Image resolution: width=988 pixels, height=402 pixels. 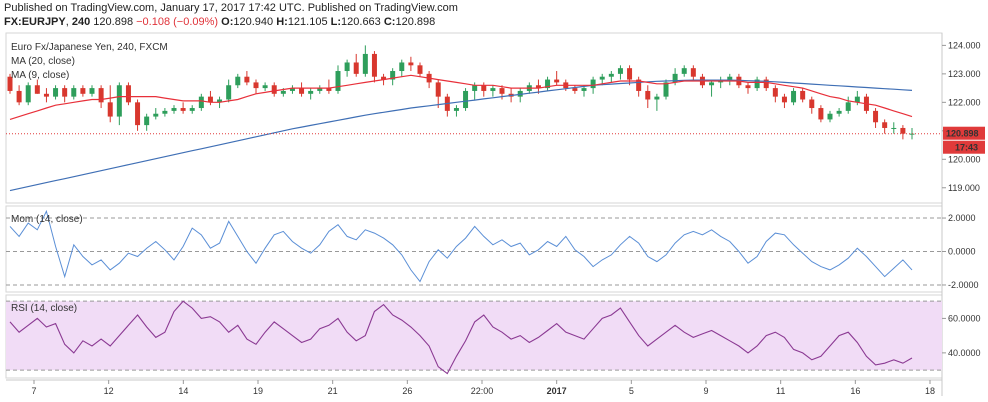 What do you see at coordinates (361, 22) in the screenshot?
I see `low-value: 120.663` at bounding box center [361, 22].